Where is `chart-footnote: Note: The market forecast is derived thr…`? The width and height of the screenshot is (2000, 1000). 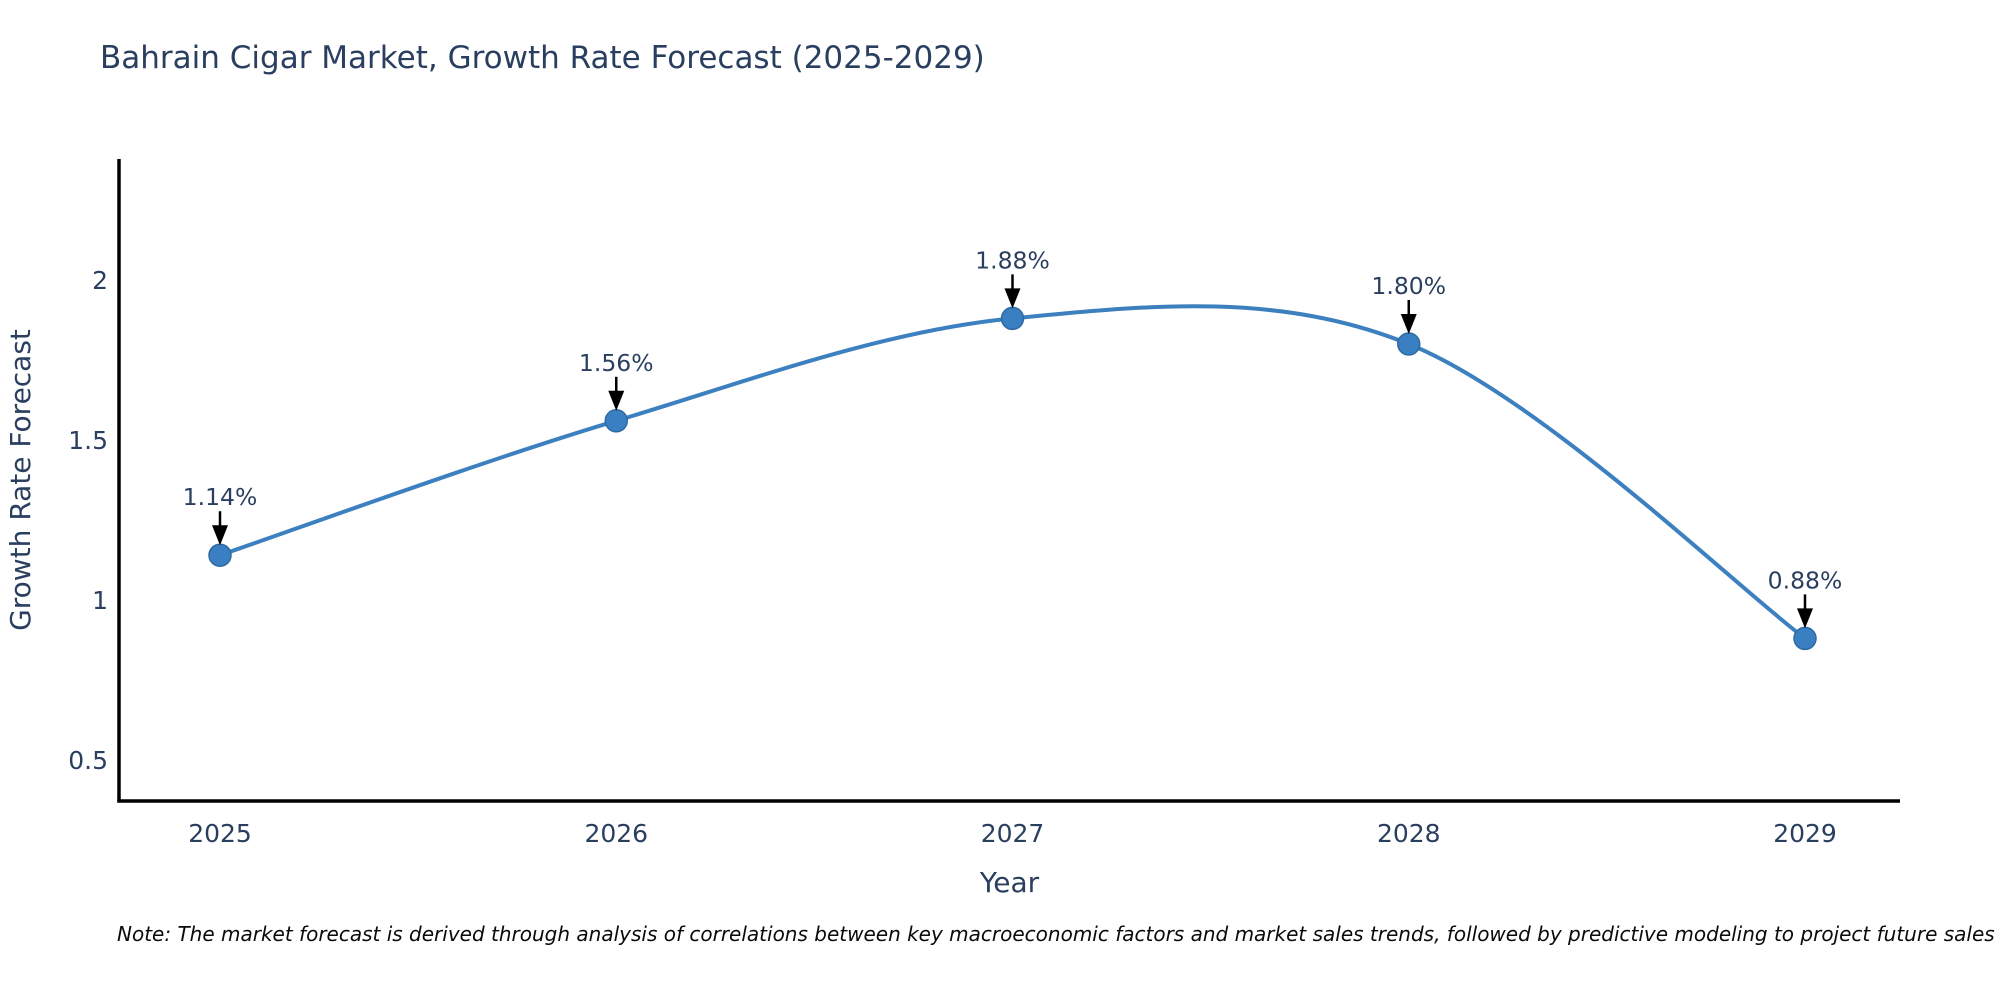 chart-footnote: Note: The market forecast is derived thr… is located at coordinates (1056, 934).